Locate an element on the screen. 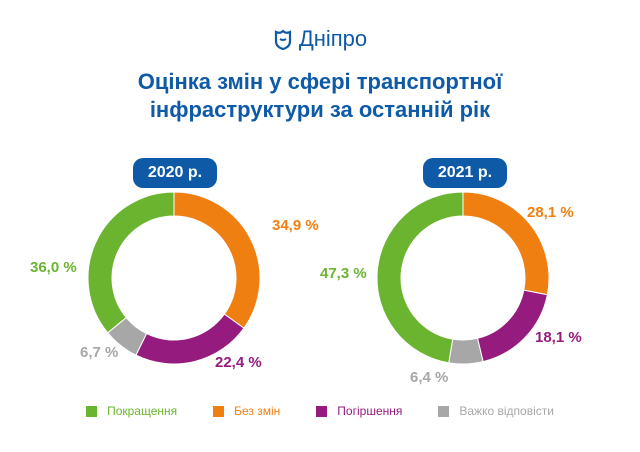 The image size is (640, 452). legend-label-0: Покращення is located at coordinates (142, 411).